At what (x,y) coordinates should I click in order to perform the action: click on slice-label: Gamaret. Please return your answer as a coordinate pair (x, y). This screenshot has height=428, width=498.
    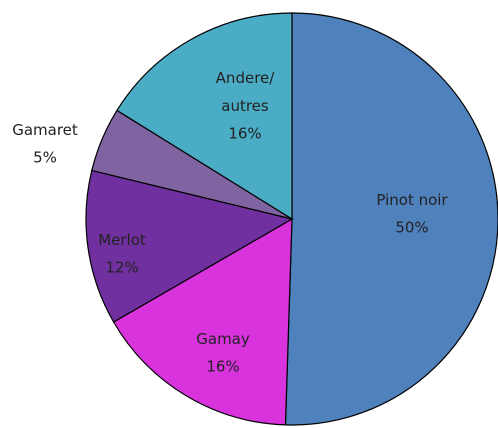
    Looking at the image, I should click on (45, 130).